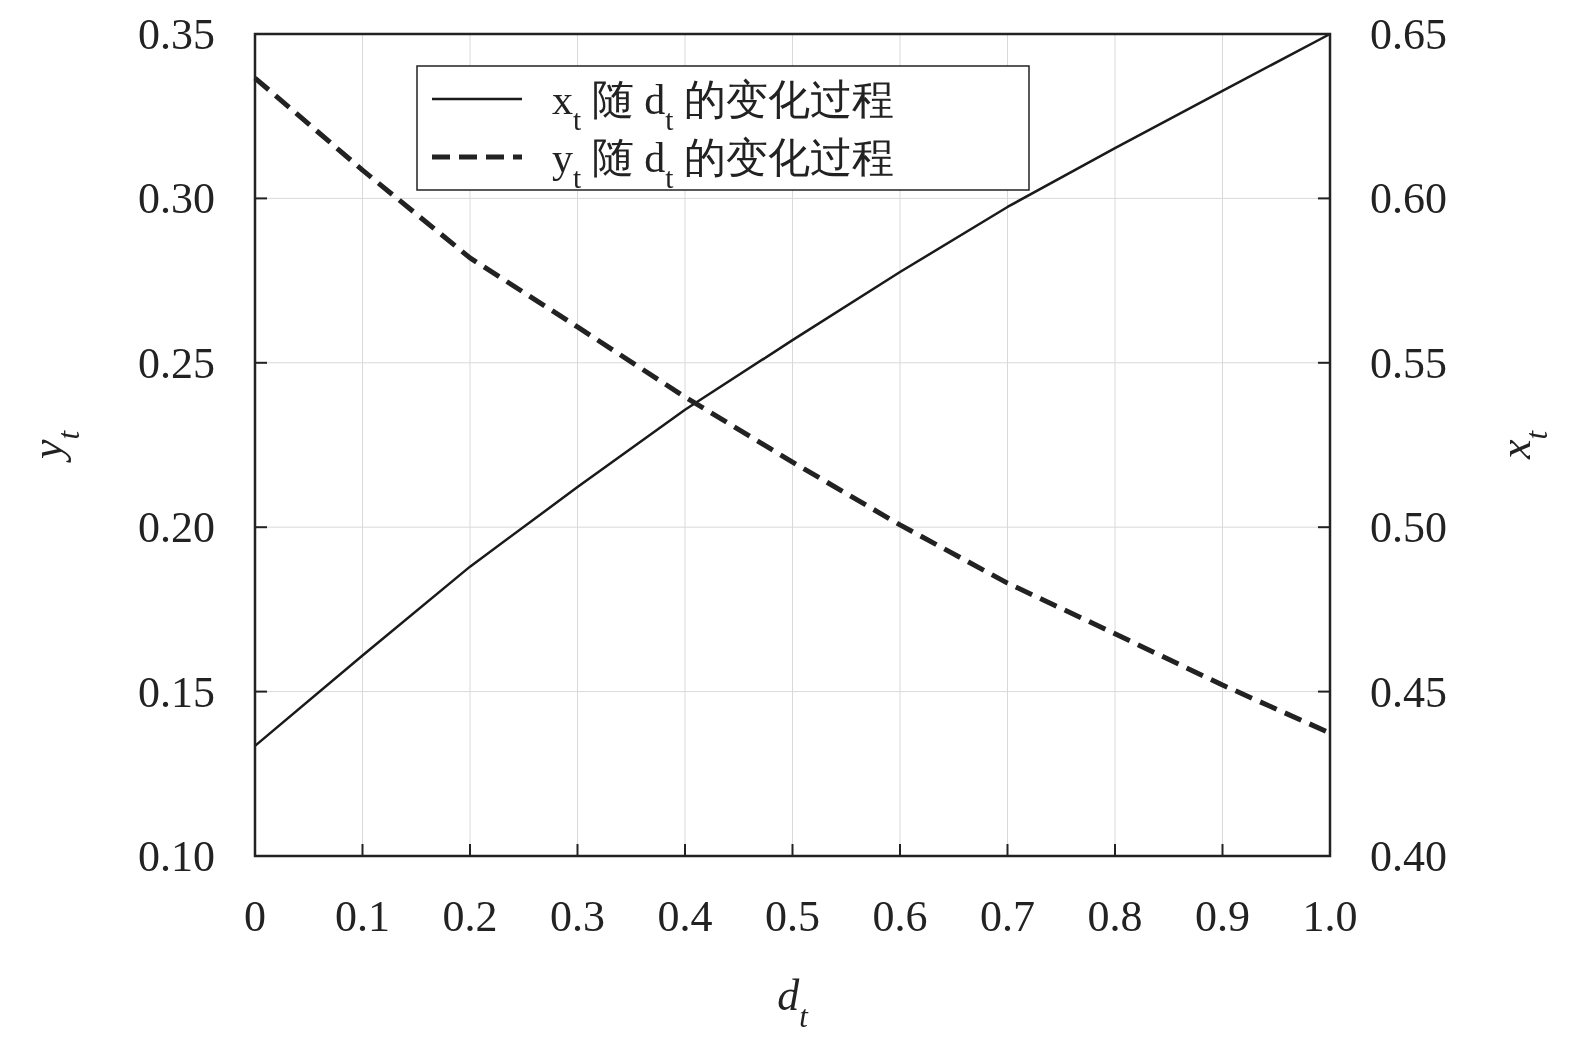 Image resolution: width=1575 pixels, height=1053 pixels. Describe the element at coordinates (723, 164) in the screenshot. I see `legend-label: y$_{t}$ 随 d$_{t}$ 的变化过程` at that location.